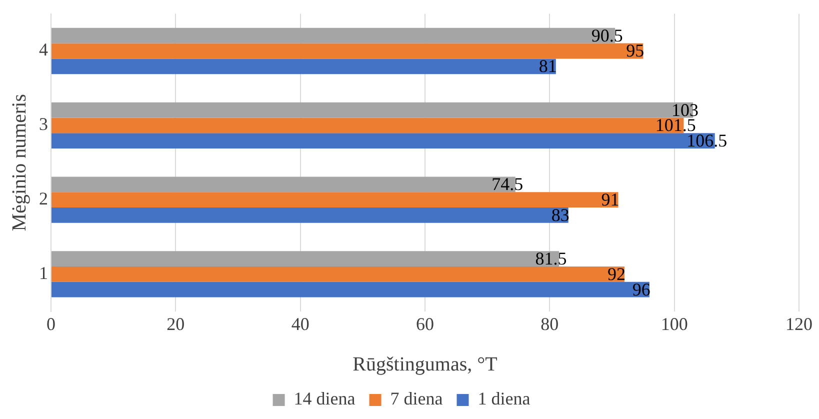 The height and width of the screenshot is (419, 819). Describe the element at coordinates (325, 398) in the screenshot. I see `legend-label: 14 diena` at that location.